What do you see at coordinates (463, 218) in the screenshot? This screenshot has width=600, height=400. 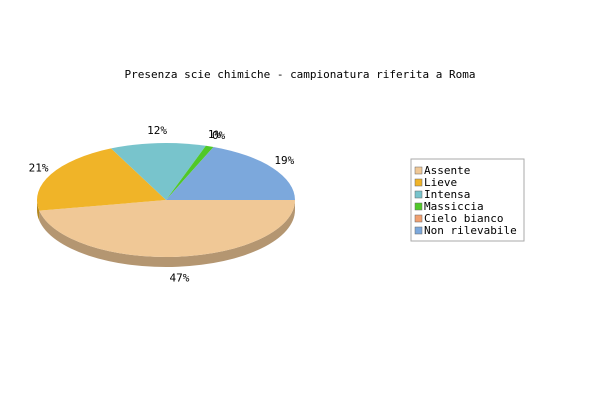 I see `legend-label: Cielo bianco` at bounding box center [463, 218].